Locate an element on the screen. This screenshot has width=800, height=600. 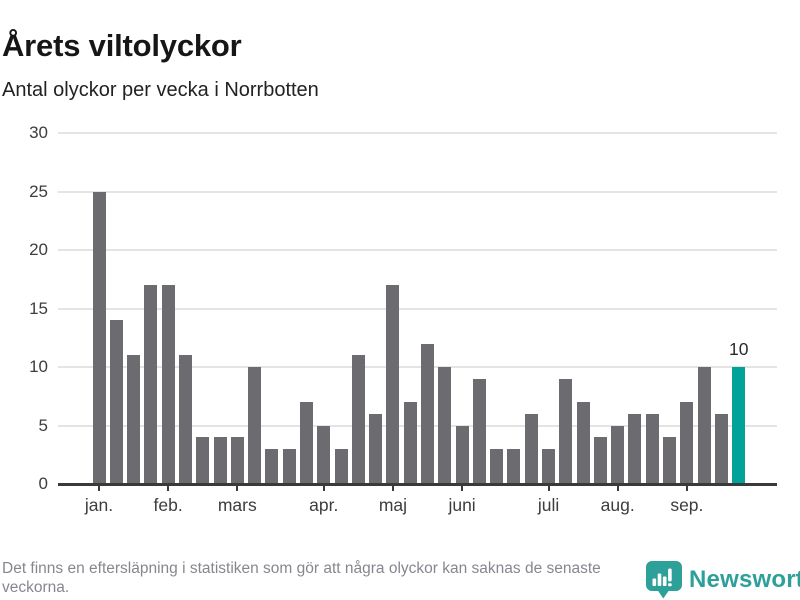
x-tick-label: juli is located at coordinates (548, 505).